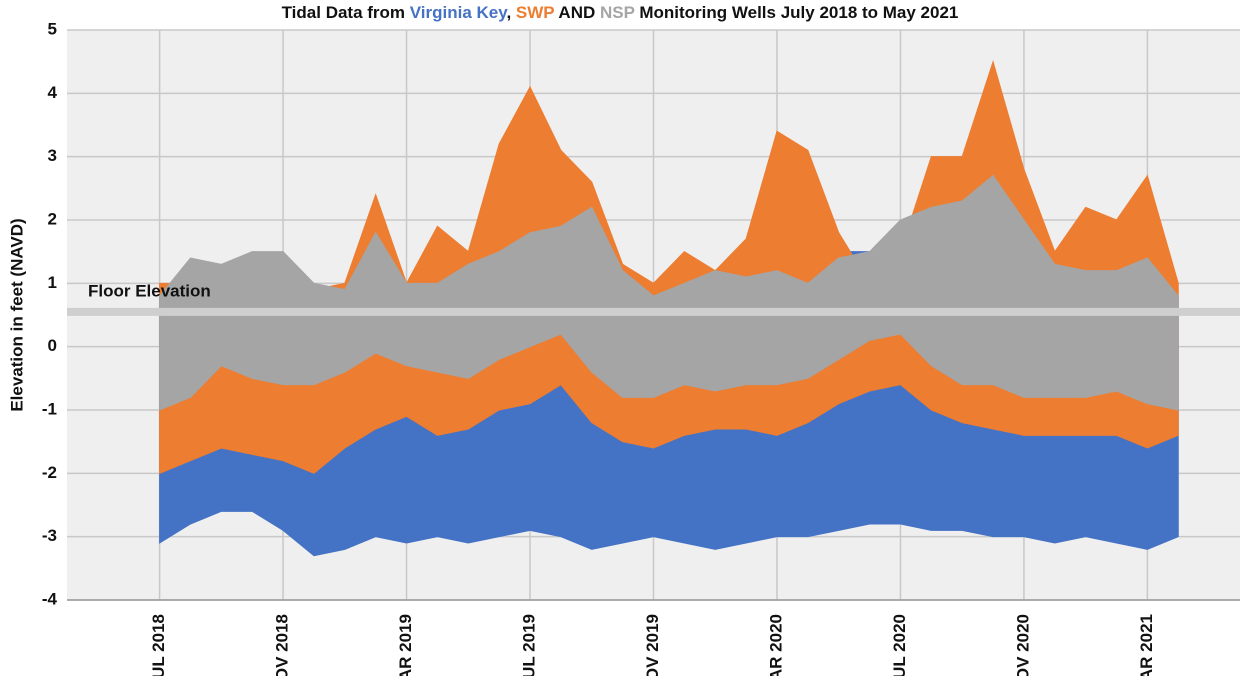  Describe the element at coordinates (49, 472) in the screenshot. I see `y-tick-label: -2` at that location.